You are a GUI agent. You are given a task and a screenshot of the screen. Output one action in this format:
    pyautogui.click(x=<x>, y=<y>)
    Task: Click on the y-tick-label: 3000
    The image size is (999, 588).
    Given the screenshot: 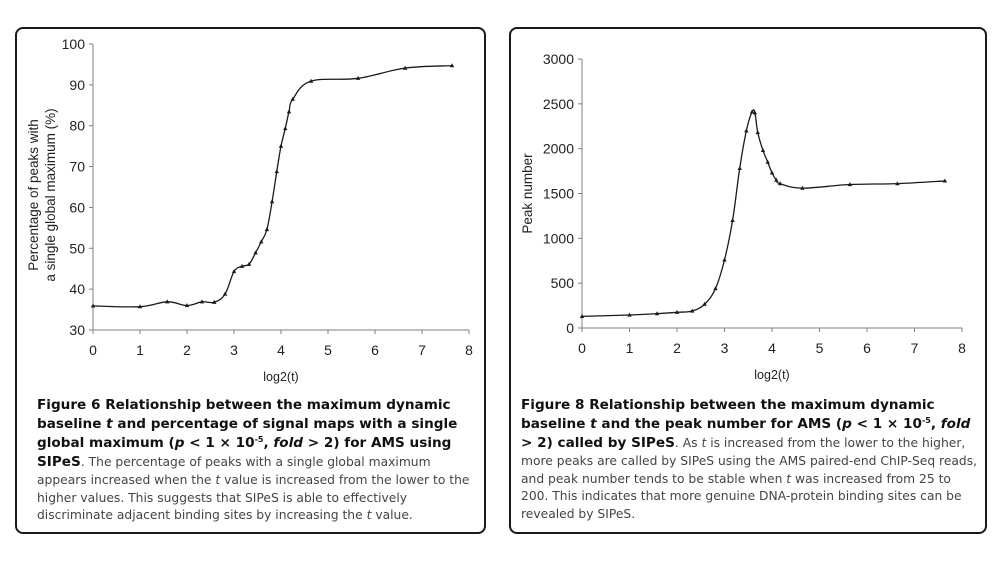 What is the action you would take?
    pyautogui.click(x=558, y=59)
    